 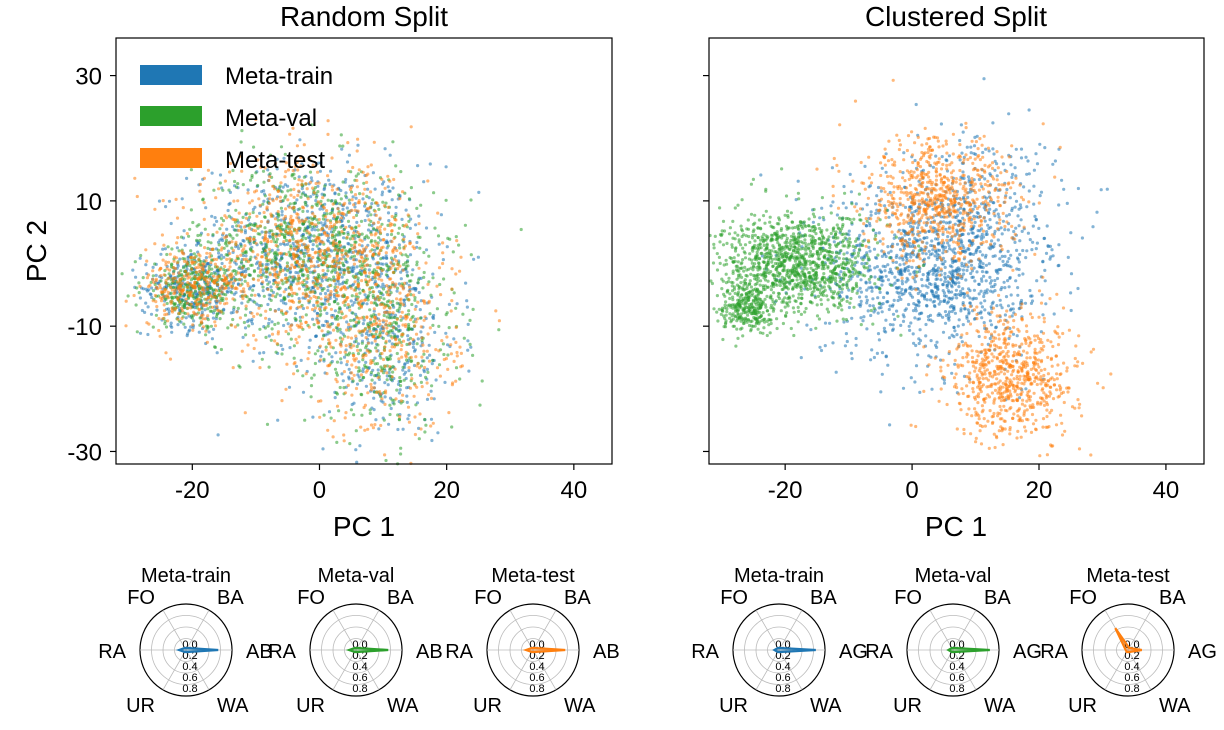 What do you see at coordinates (573, 490) in the screenshot?
I see `x-tick-label: 40` at bounding box center [573, 490].